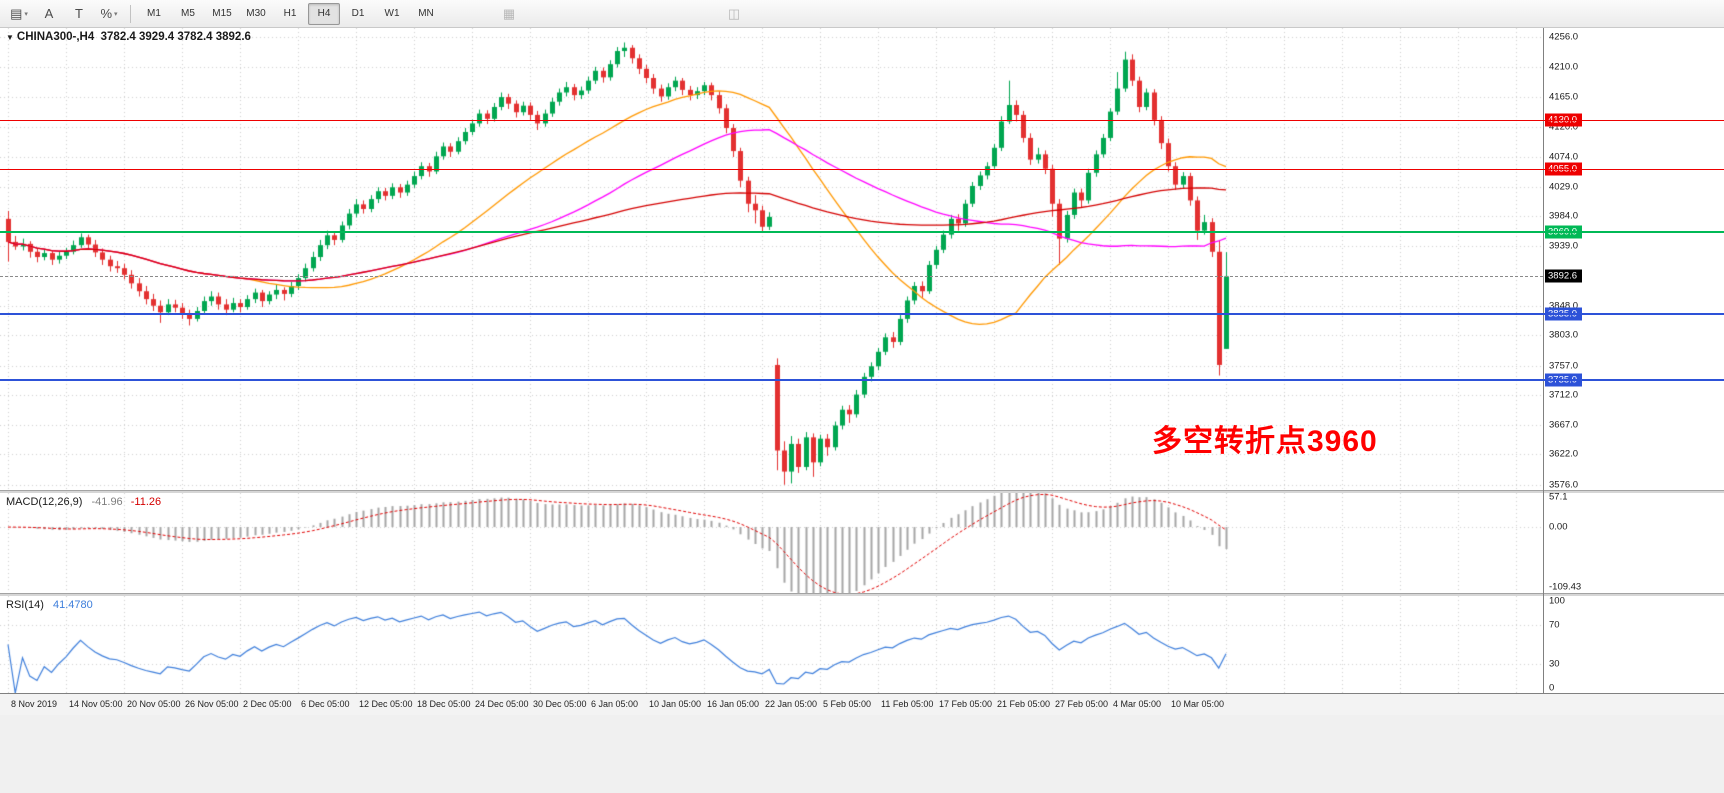  What do you see at coordinates (358, 13) in the screenshot?
I see `timeframe-button-d1: D1` at bounding box center [358, 13].